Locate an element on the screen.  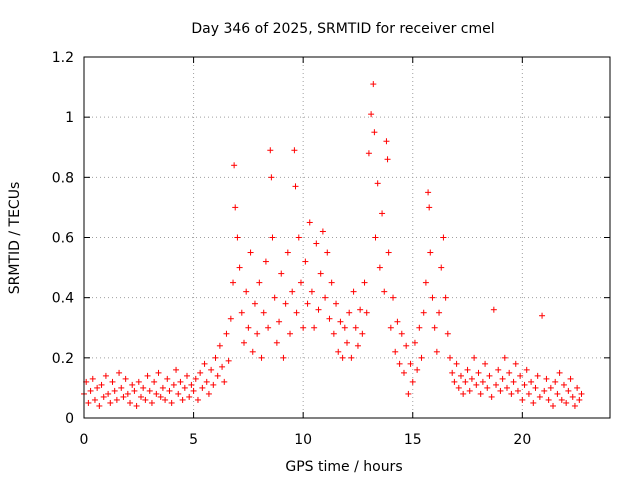
y-tick-label: 0.8 is located at coordinates (63, 178).